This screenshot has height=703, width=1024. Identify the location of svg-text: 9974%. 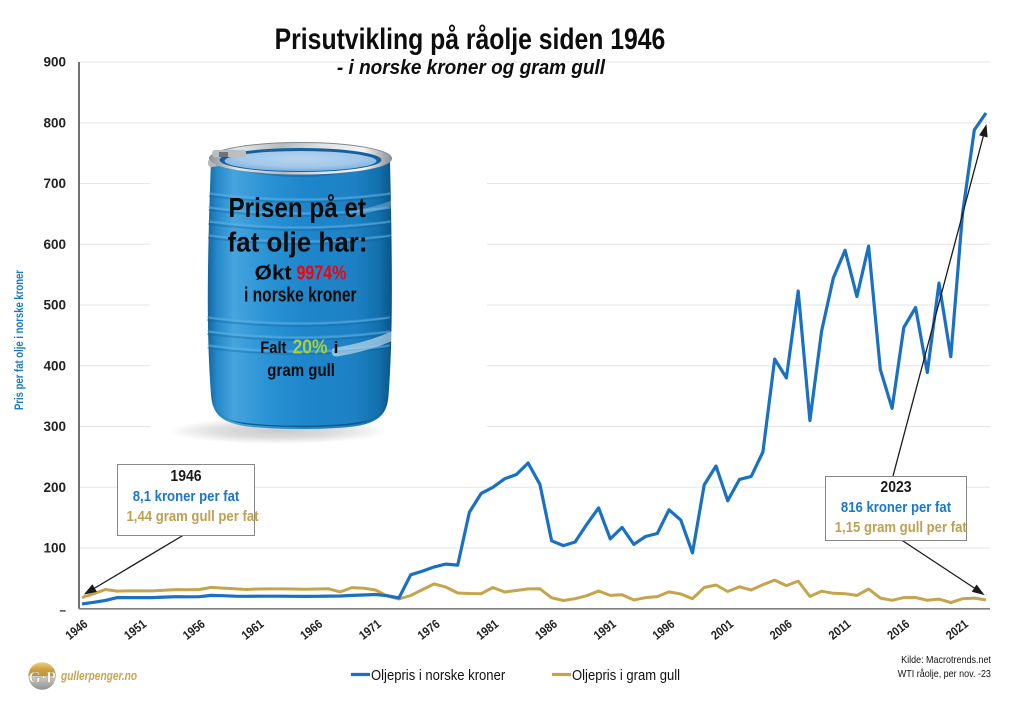
(322, 273).